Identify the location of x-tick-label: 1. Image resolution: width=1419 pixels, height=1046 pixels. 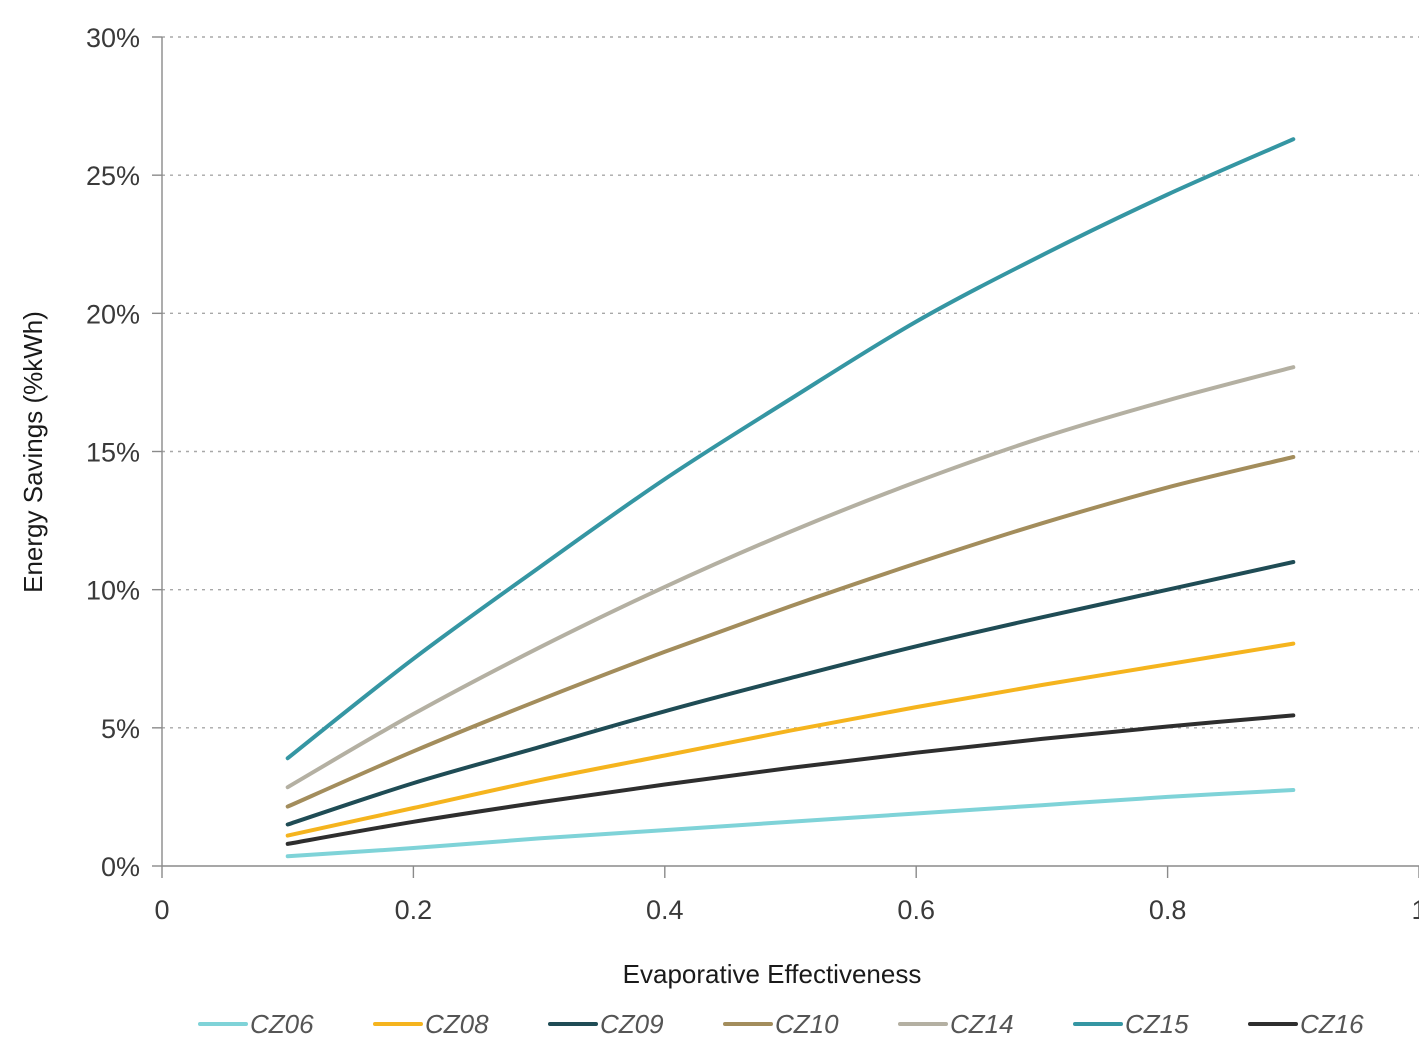
(1415, 910).